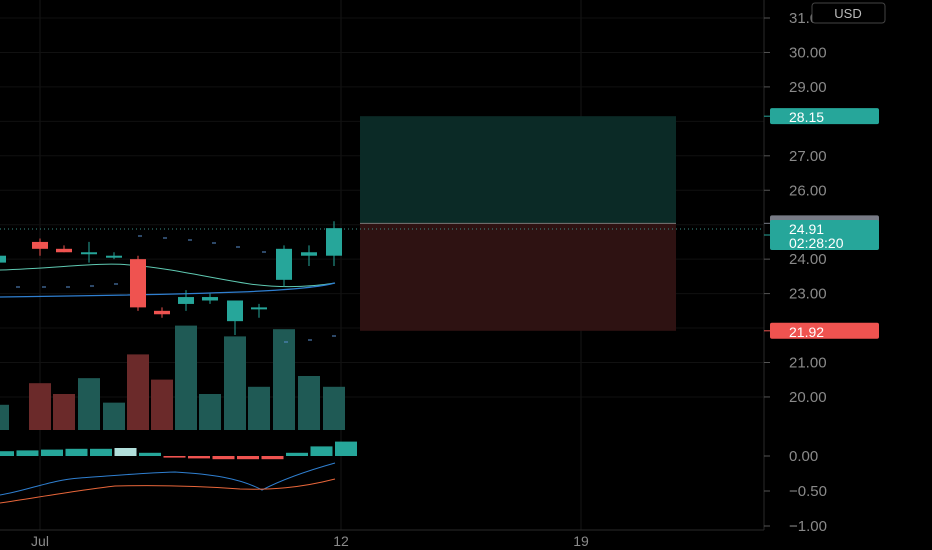 This screenshot has height=550, width=932. I want to click on price-tick-label: 23.00, so click(808, 294).